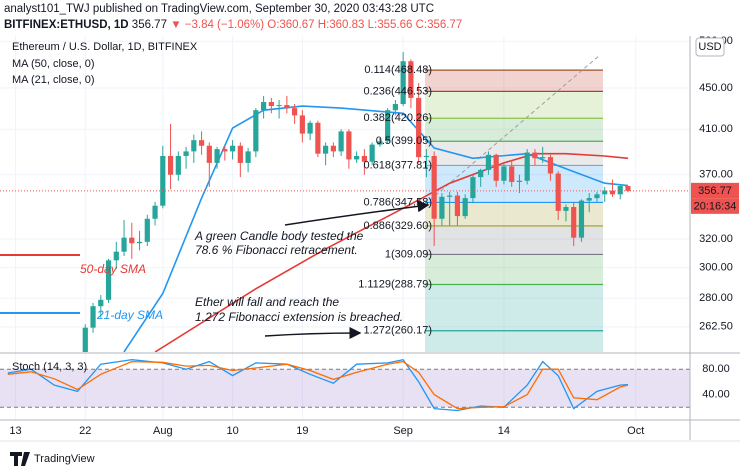  I want to click on stochastic, so click(345, 385).